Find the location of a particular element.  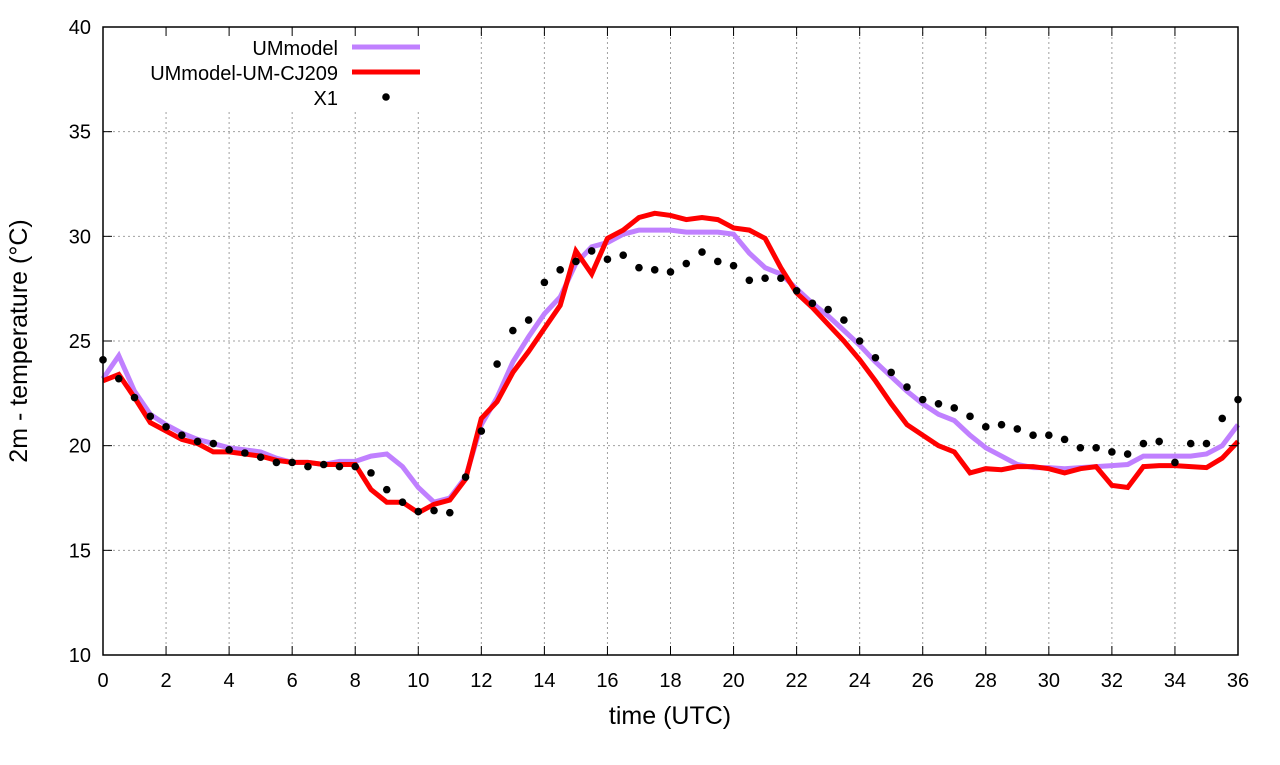

x-tick-label: 34 is located at coordinates (1175, 681).